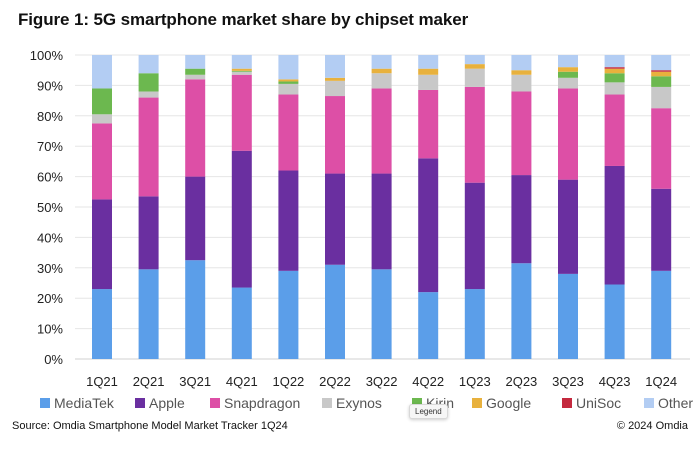 The width and height of the screenshot is (700, 451). I want to click on bar-segment-google-2Q22, so click(335, 79).